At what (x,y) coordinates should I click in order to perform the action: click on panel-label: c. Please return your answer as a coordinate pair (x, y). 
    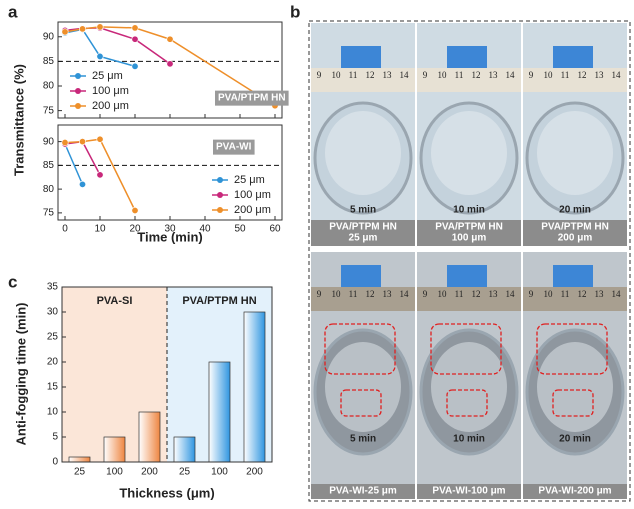
    Looking at the image, I should click on (12, 281).